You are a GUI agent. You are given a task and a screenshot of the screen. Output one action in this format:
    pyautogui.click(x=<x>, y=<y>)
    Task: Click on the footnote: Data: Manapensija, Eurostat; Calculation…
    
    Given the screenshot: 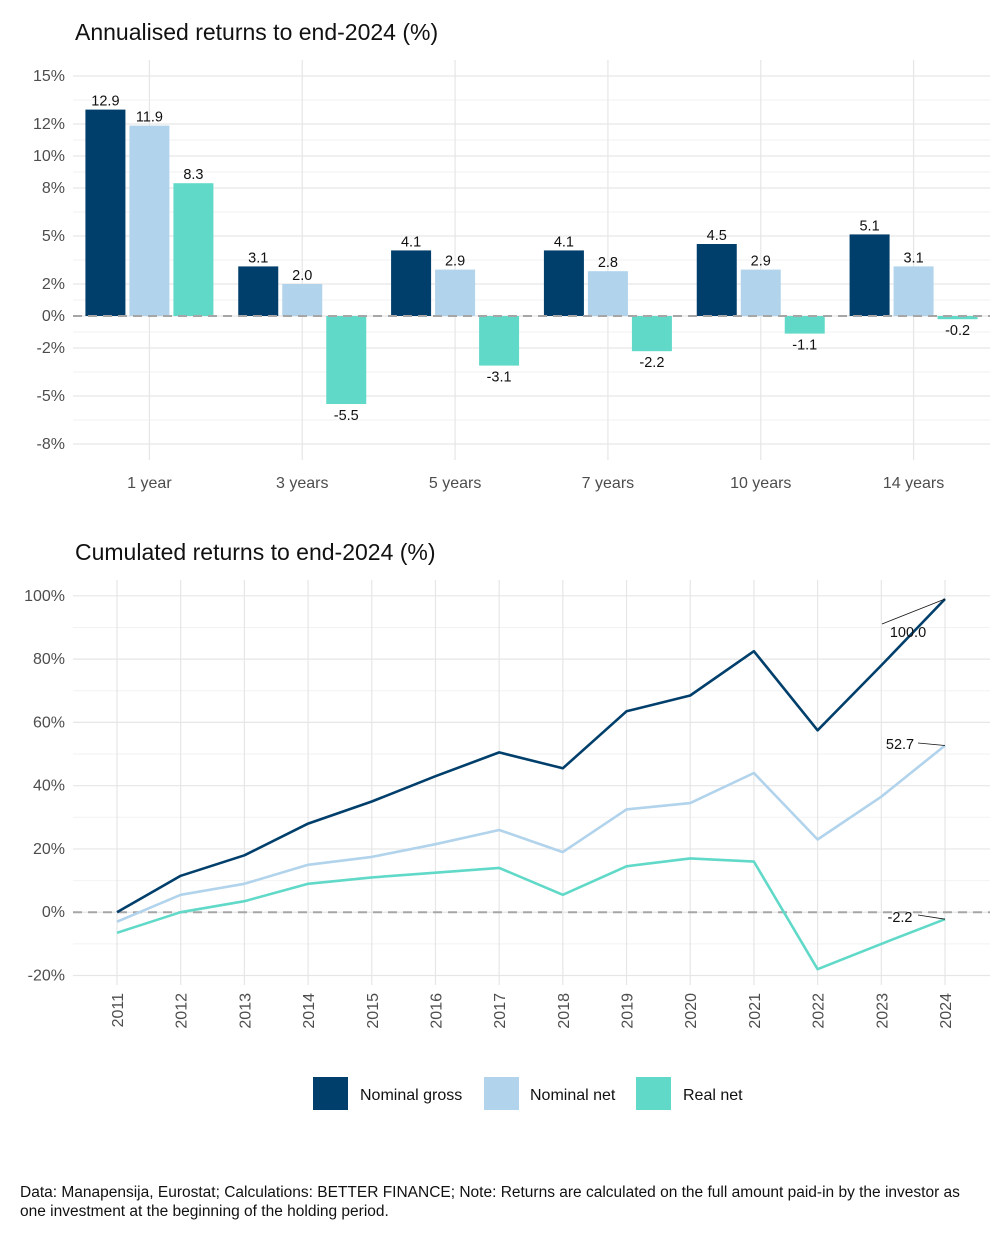 What is the action you would take?
    pyautogui.click(x=490, y=1202)
    